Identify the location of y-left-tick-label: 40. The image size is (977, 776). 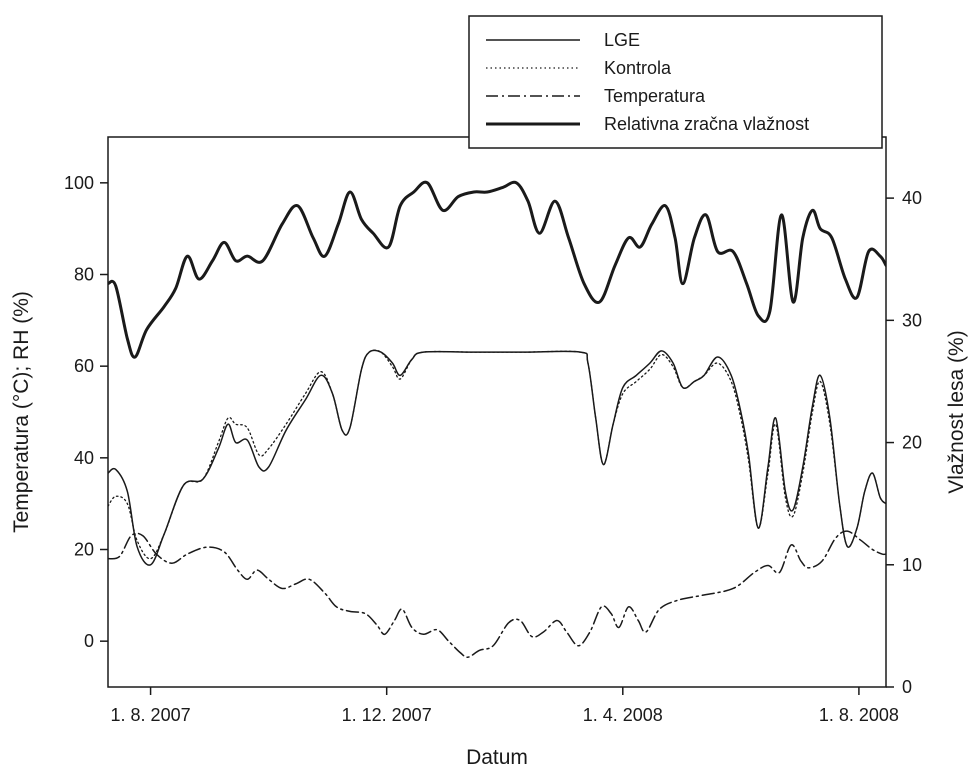
(84, 458).